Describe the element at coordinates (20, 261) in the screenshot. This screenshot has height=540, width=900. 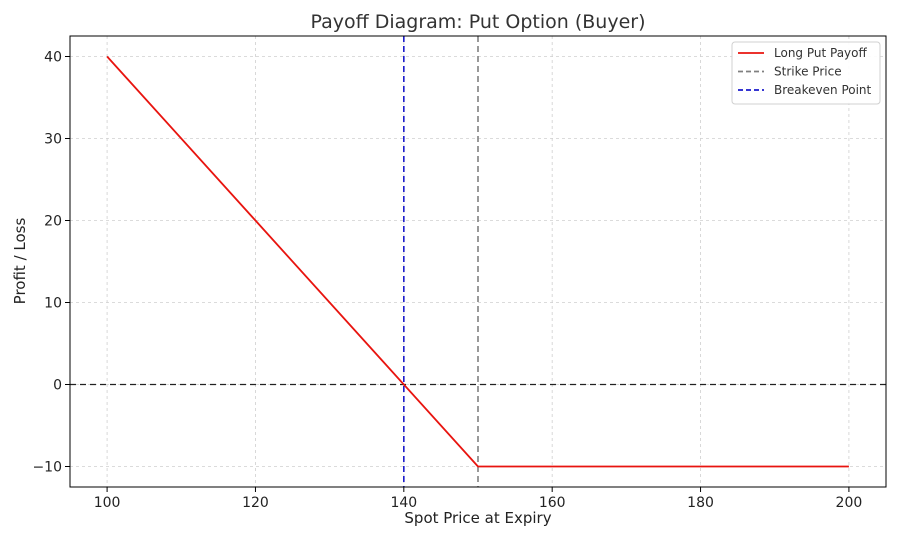
I see `y-axis-label: Profit / Loss` at that location.